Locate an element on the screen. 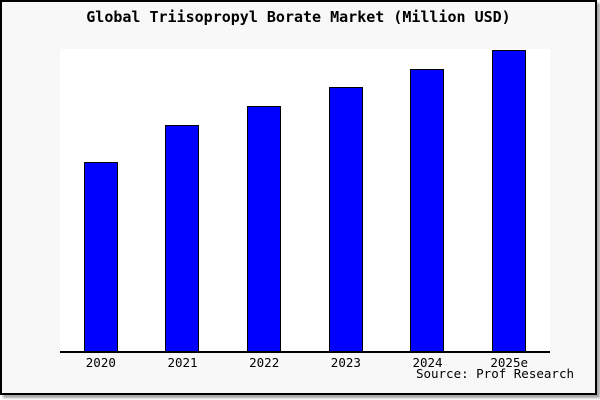  x-tick-label-2023: 2023 is located at coordinates (345, 362).